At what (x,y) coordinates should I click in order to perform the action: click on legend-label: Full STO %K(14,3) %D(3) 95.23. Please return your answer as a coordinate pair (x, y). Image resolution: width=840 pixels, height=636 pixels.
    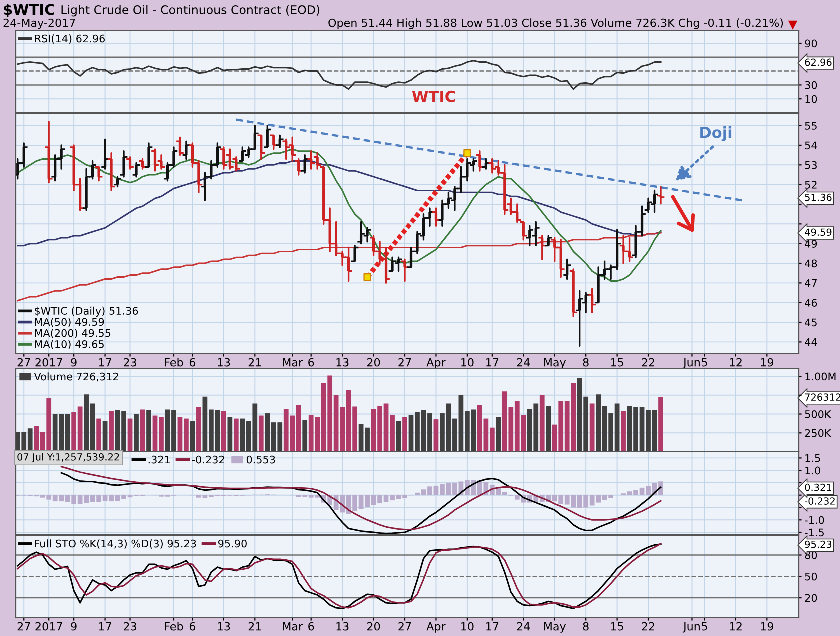
    Looking at the image, I should click on (115, 544).